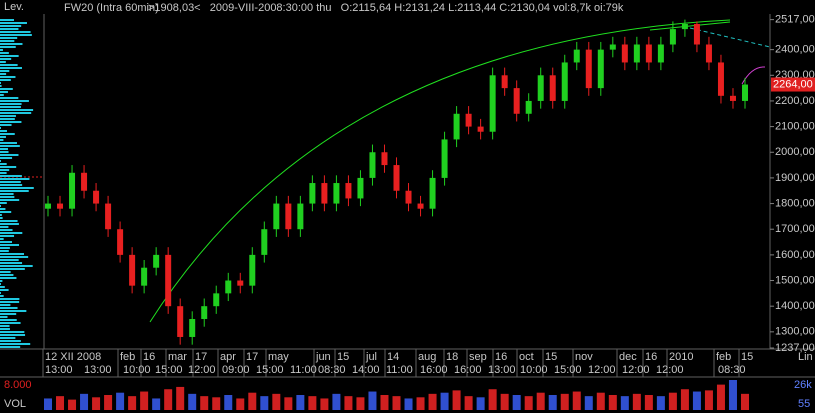  Describe the element at coordinates (371, 357) in the screenshot. I see `x-tick-label: jul` at that location.